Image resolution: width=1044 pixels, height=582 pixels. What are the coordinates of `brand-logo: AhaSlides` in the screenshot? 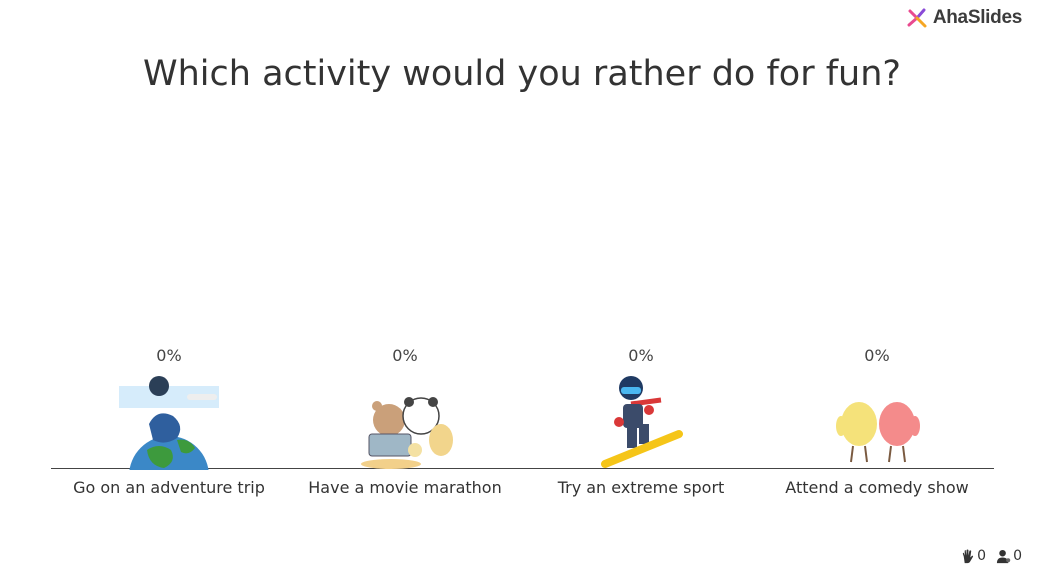 It's located at (963, 18).